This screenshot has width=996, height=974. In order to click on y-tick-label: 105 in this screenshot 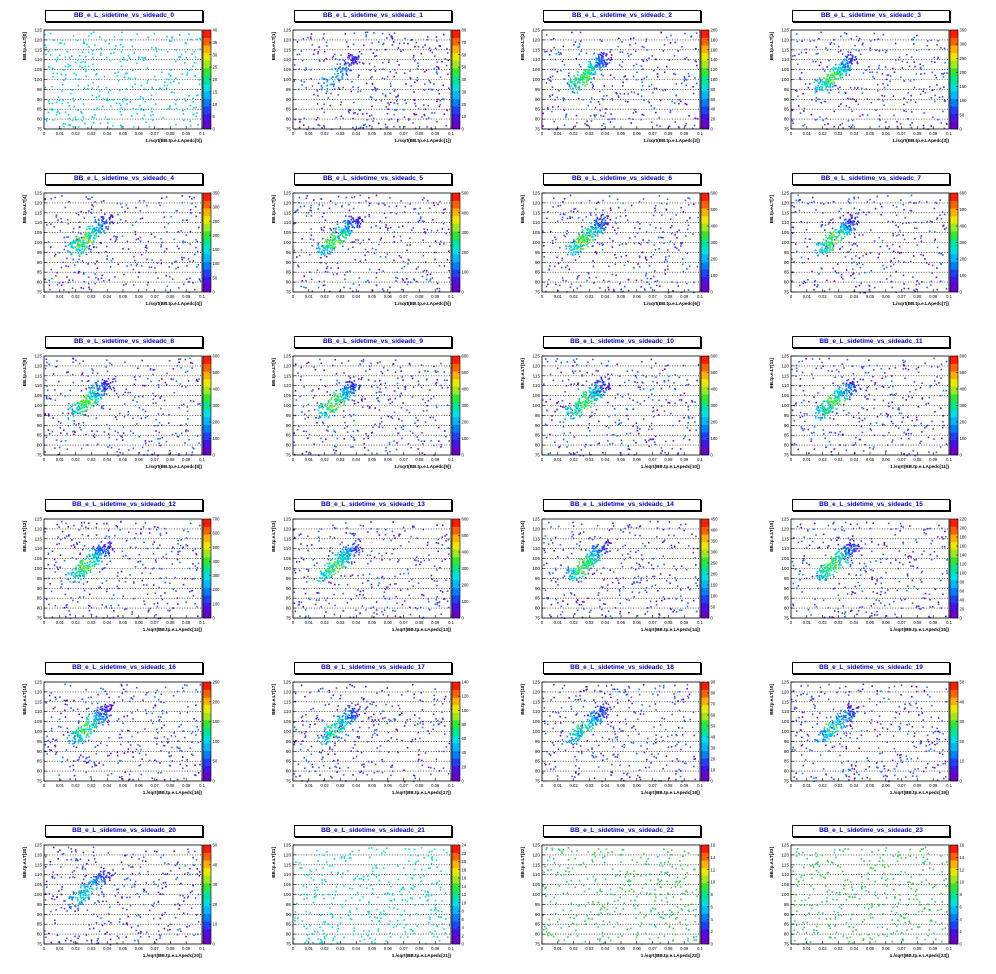, I will do `click(785, 232)`.